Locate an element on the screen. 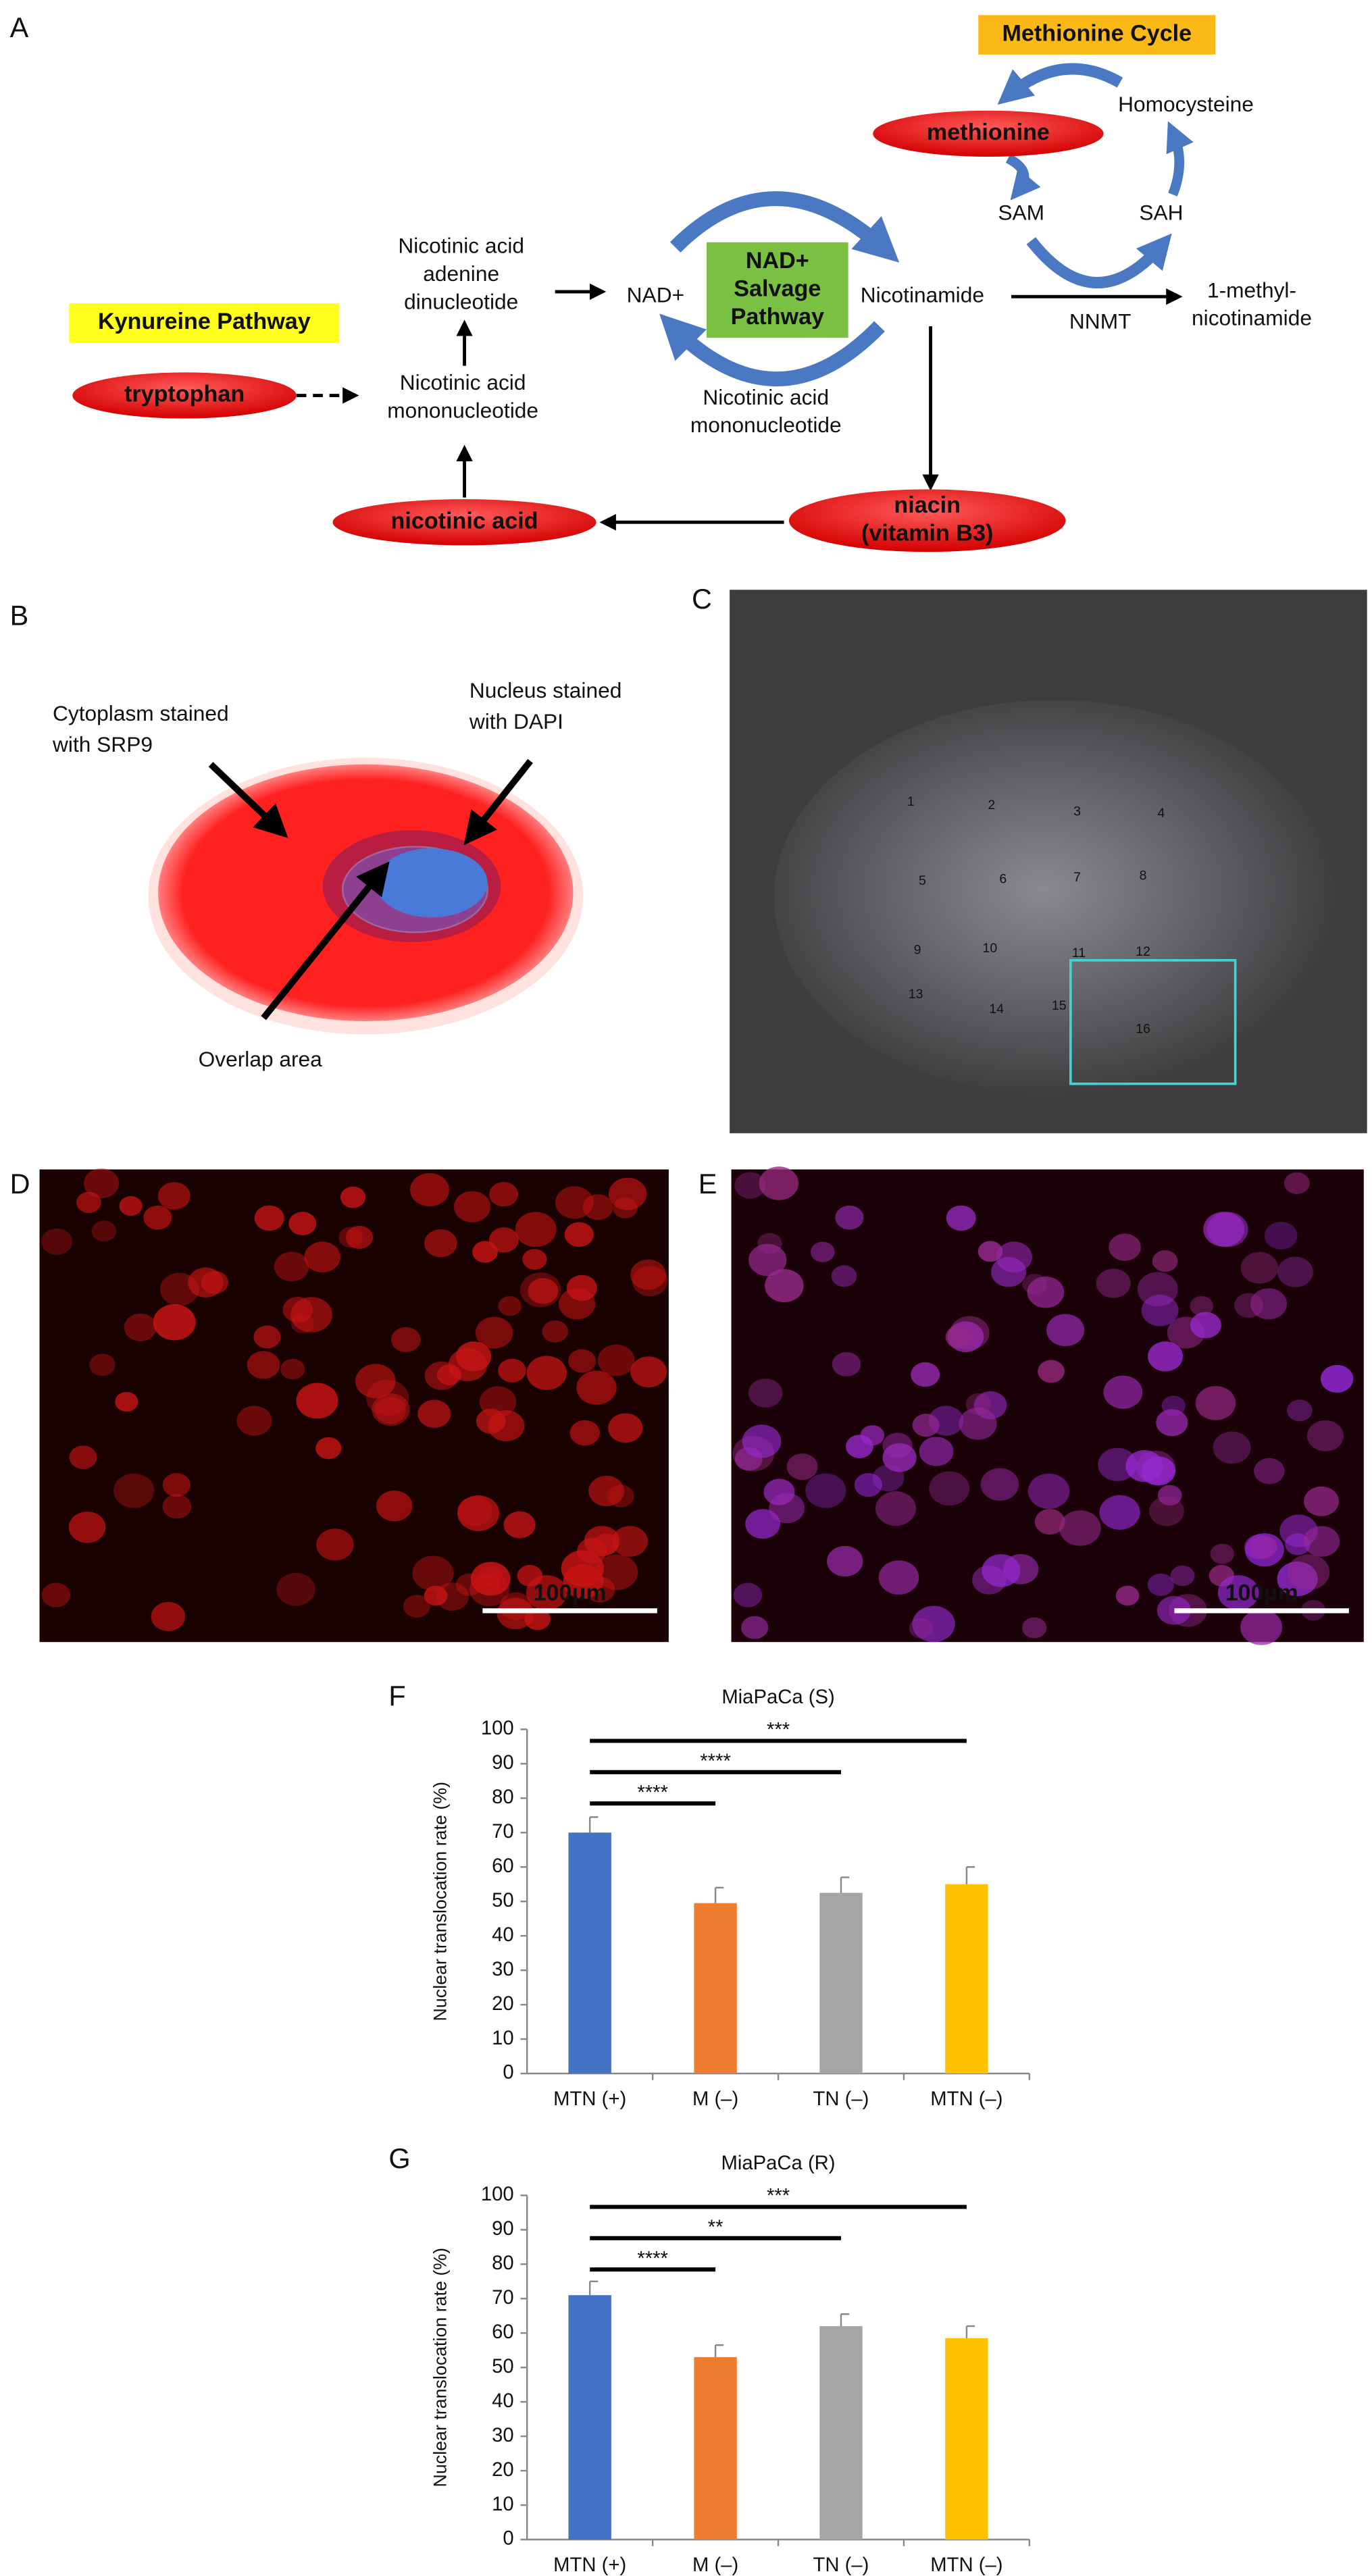  node-label: Homocysteine is located at coordinates (1186, 104).